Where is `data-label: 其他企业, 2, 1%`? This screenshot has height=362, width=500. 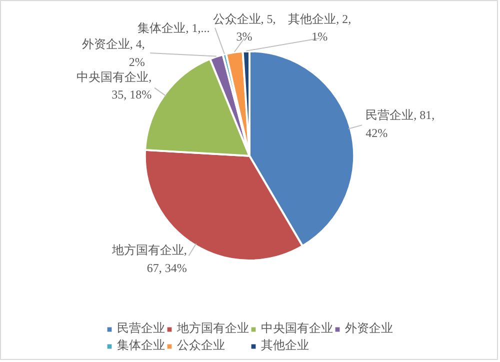
data-label: 其他企业, 2, 1% is located at coordinates (320, 28).